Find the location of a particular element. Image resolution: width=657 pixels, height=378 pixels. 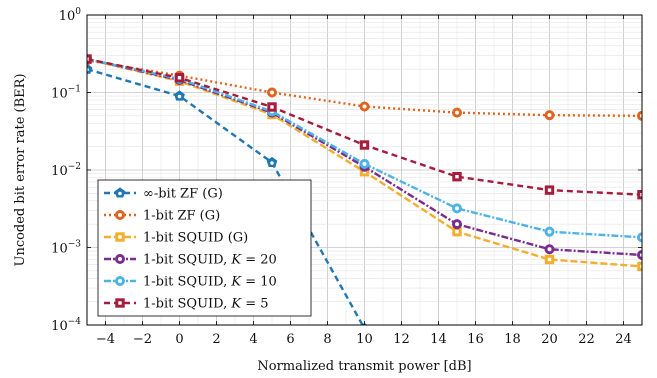

legend-label: 1-bit ZF (G) is located at coordinates (181, 216).